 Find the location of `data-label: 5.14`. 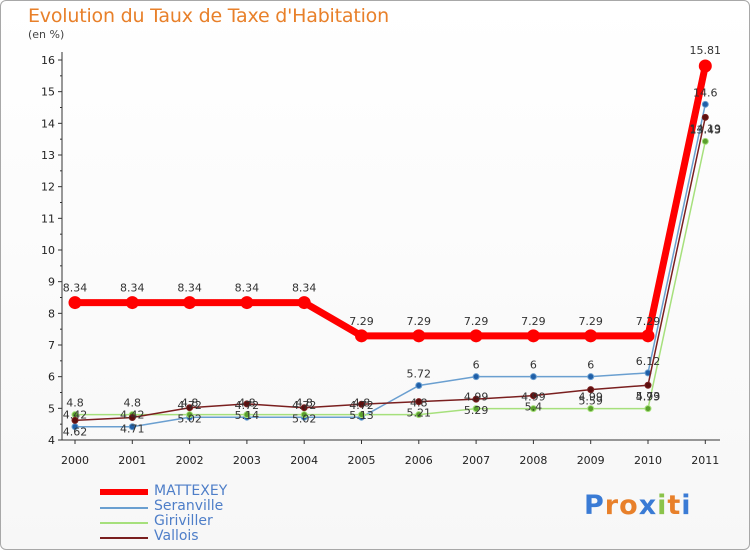

data-label: 5.14 is located at coordinates (247, 415).